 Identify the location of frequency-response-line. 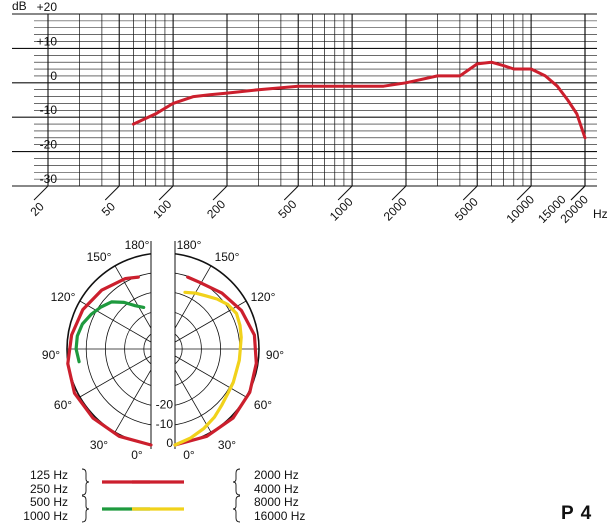
(359, 100).